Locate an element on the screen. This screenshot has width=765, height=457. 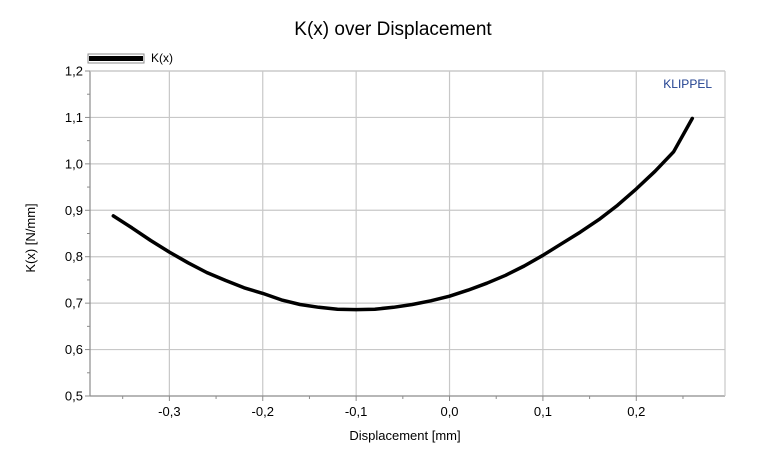
y-tick-label: 0,5 is located at coordinates (74, 396).